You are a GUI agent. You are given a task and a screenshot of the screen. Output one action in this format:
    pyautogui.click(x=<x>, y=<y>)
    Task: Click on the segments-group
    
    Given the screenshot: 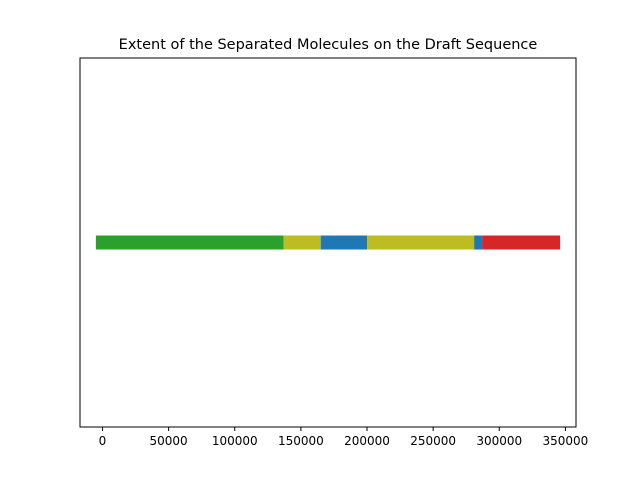 What is the action you would take?
    pyautogui.click(x=328, y=242)
    